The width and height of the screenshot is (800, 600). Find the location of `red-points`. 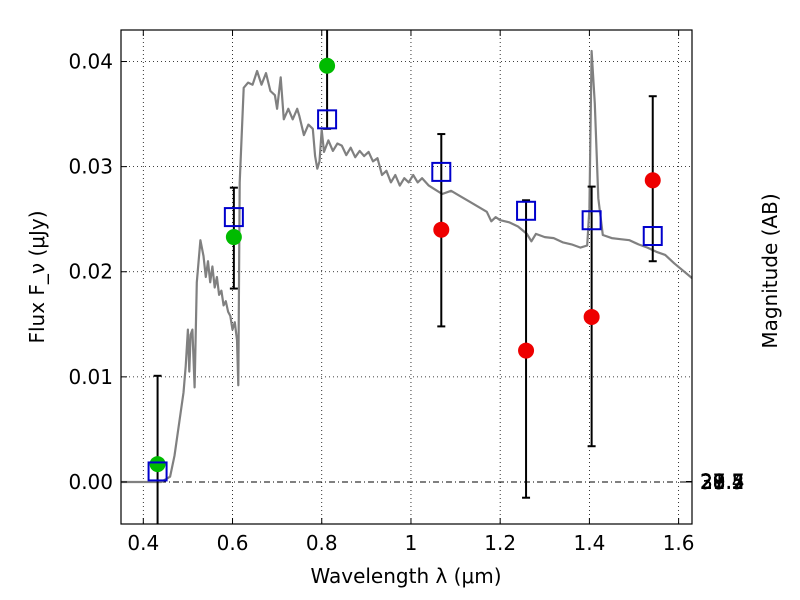

red-points is located at coordinates (547, 265).